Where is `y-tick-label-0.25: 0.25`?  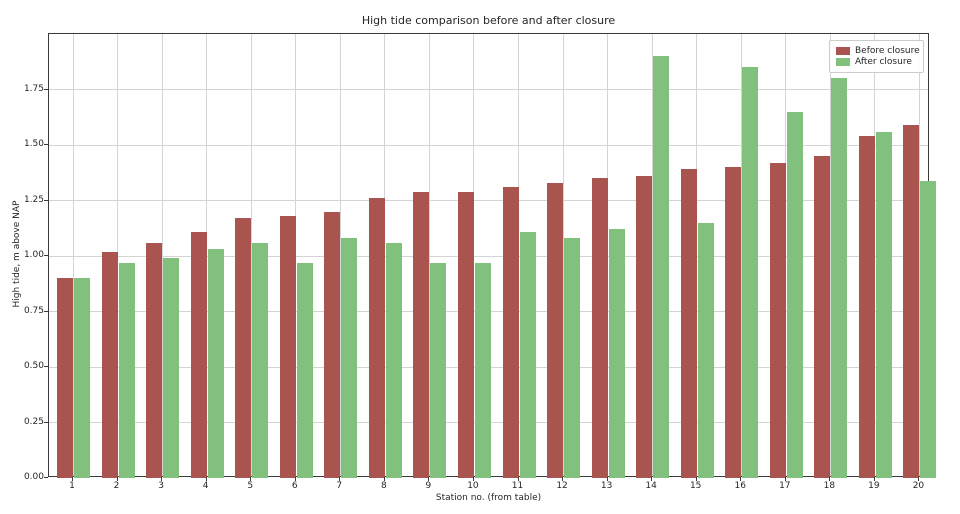
y-tick-label-0.25: 0.25 is located at coordinates (33, 421).